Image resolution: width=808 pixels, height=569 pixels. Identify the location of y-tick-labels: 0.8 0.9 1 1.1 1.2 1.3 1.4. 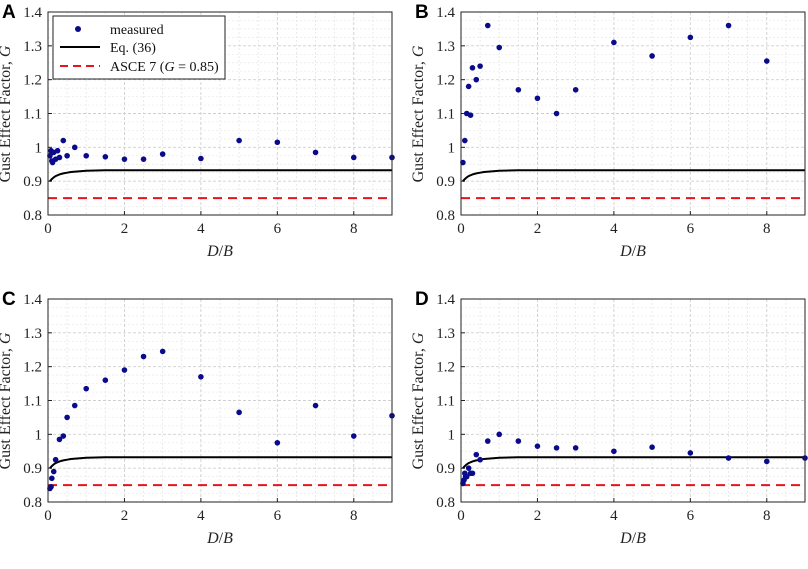
(445, 114).